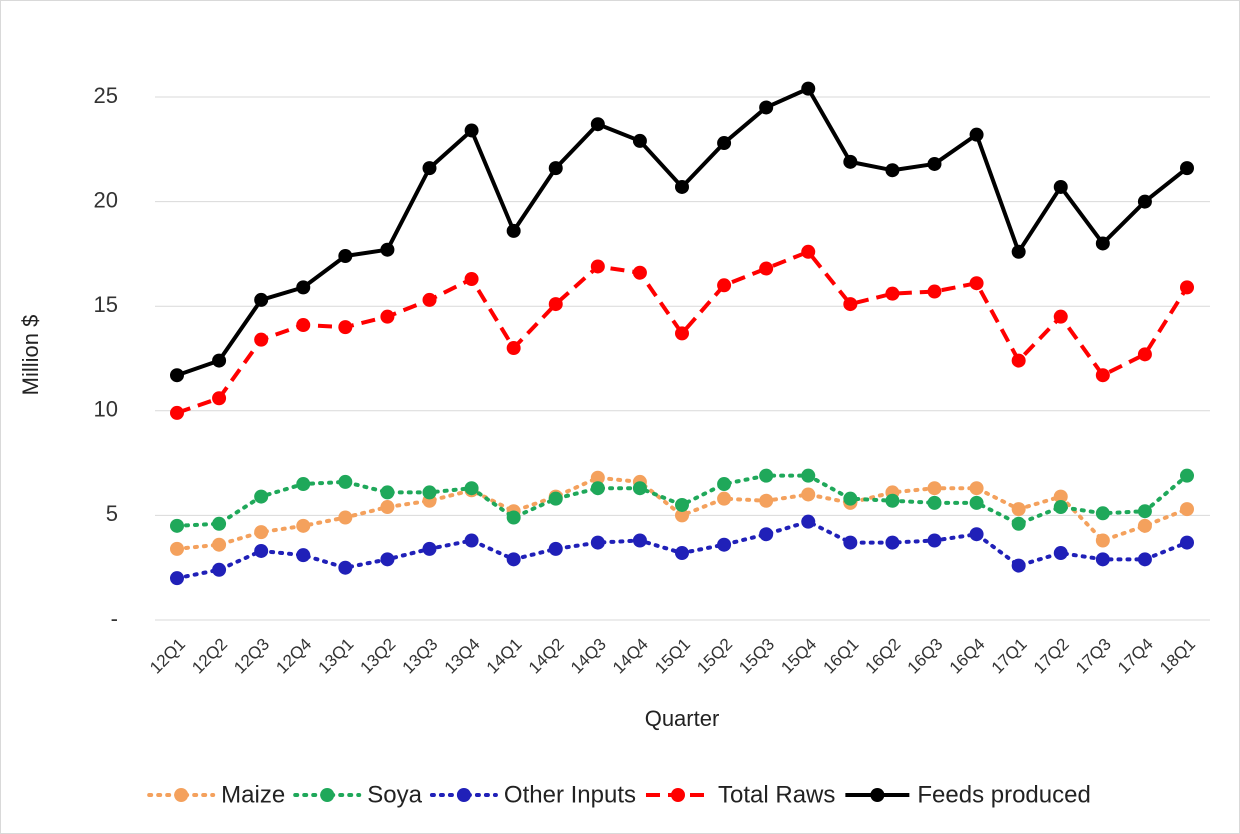 This screenshot has height=834, width=1240. I want to click on x-axis-title: Quarter, so click(682, 718).